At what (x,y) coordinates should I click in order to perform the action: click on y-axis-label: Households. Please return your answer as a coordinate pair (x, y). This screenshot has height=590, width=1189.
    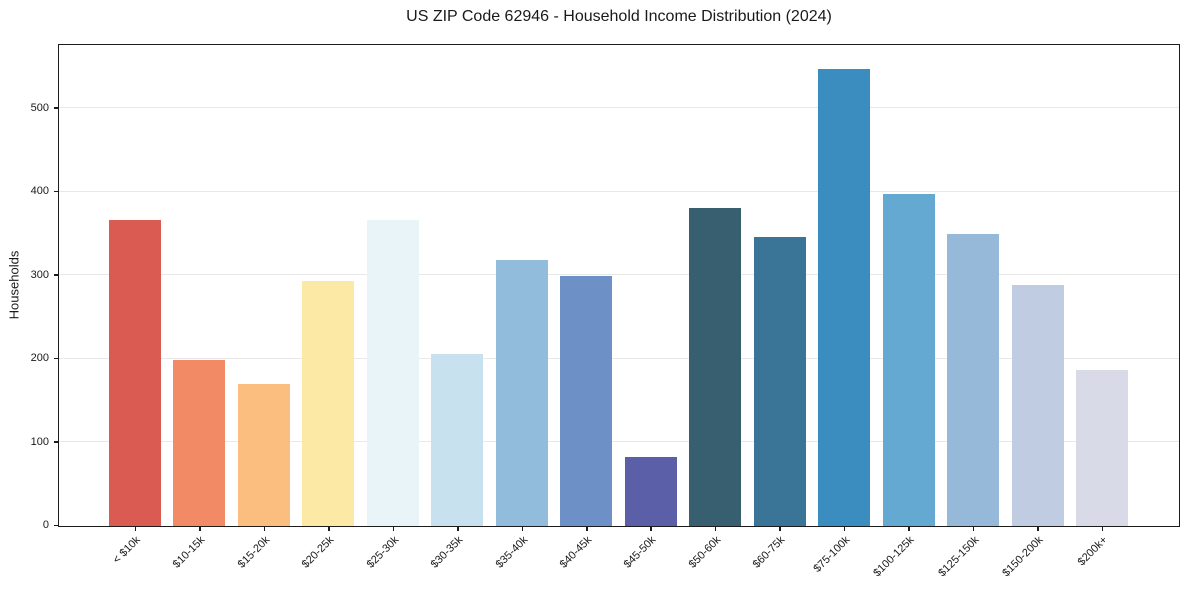
    Looking at the image, I should click on (14, 285).